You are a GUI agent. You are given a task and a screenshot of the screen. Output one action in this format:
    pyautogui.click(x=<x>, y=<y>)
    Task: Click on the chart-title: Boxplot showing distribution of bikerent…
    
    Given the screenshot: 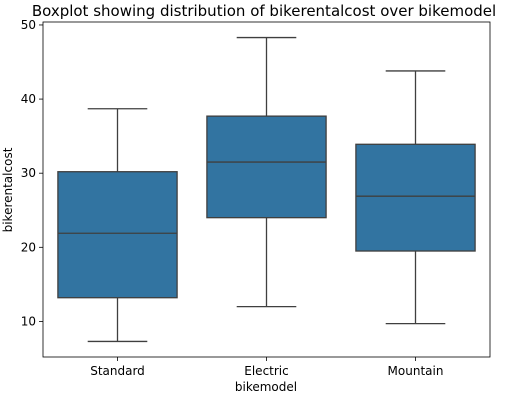 What is the action you would take?
    pyautogui.click(x=264, y=11)
    